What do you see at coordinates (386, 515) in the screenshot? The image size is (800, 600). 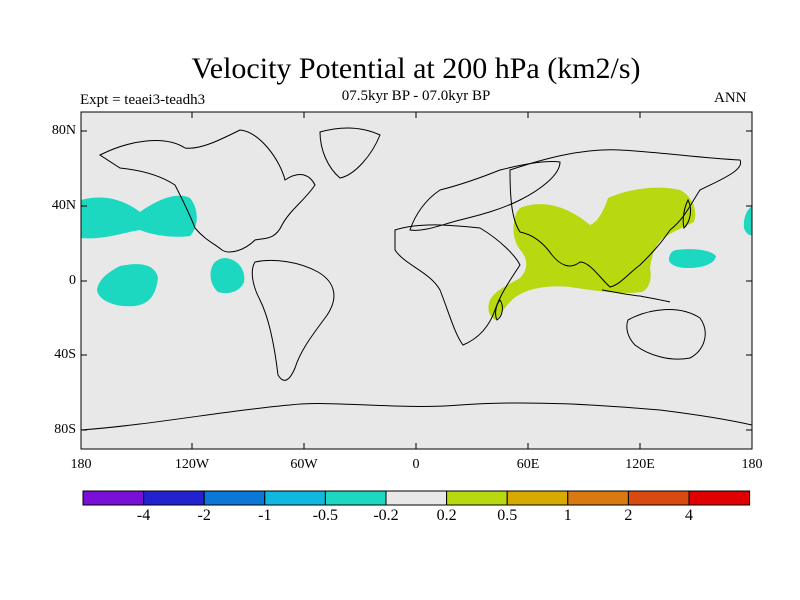 I see `colorbar-label: -0.2` at bounding box center [386, 515].